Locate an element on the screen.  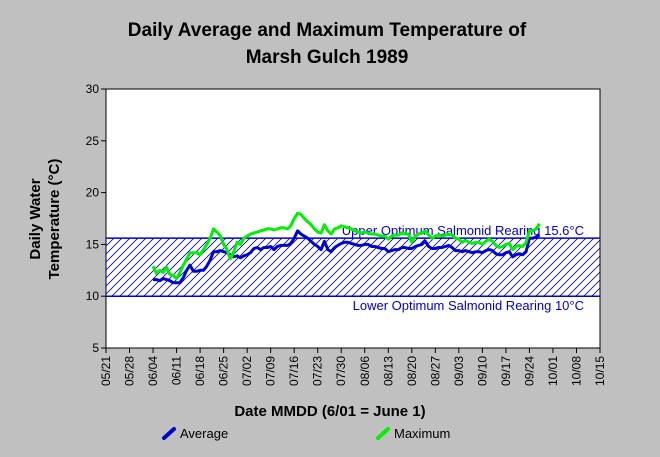
x-tick-label: 10/08 is located at coordinates (576, 371).